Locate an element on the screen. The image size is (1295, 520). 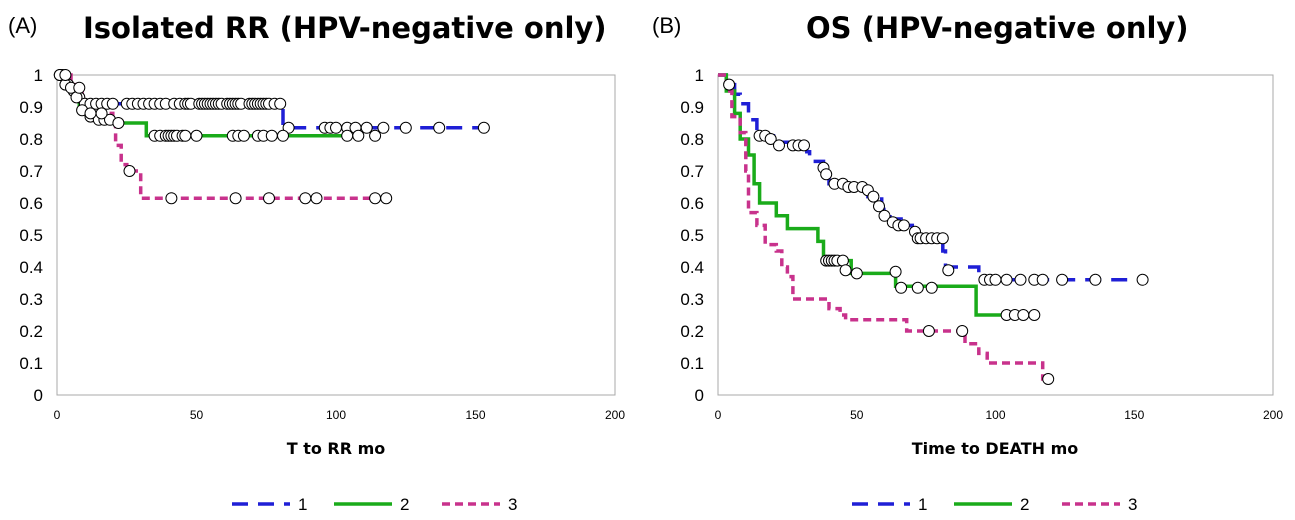
panel-b-legend: 1 2 3 is located at coordinates (994, 504).